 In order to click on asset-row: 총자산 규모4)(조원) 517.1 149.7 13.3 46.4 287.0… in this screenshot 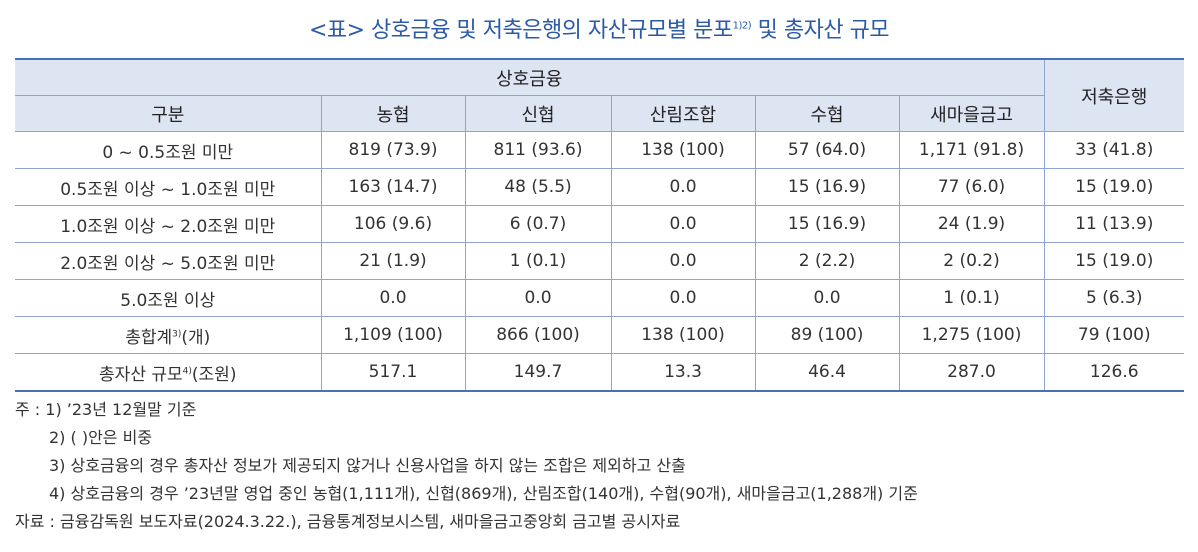, I will do `click(599, 372)`.